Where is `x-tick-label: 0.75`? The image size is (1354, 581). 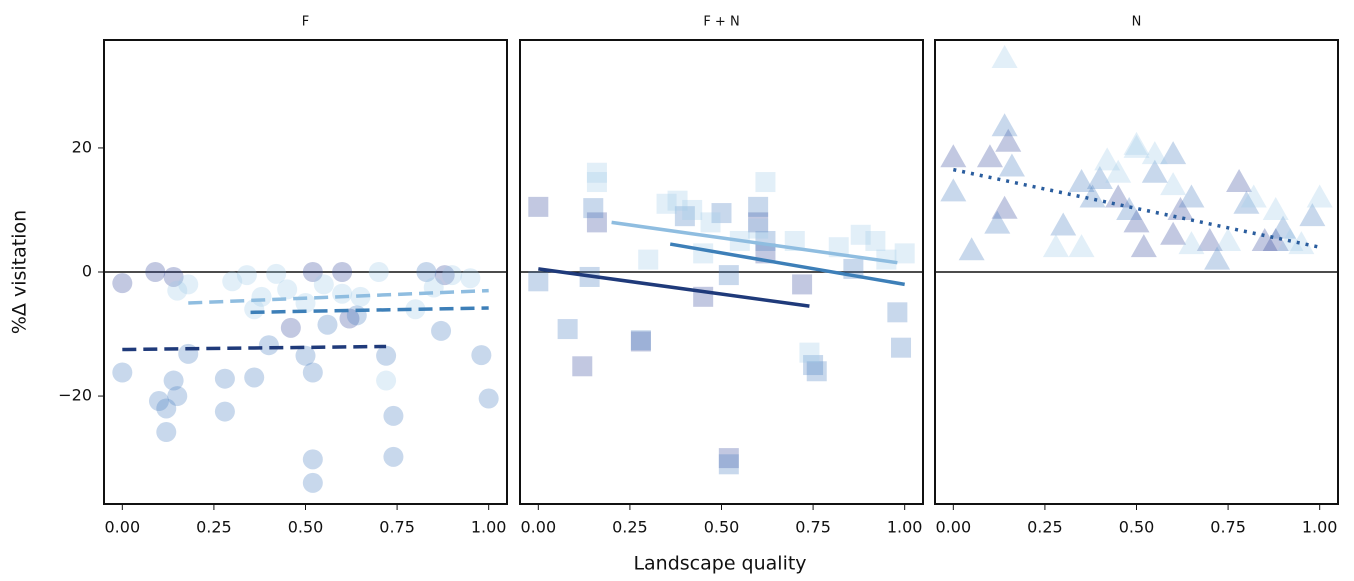
x-tick-label: 0.75 is located at coordinates (813, 527).